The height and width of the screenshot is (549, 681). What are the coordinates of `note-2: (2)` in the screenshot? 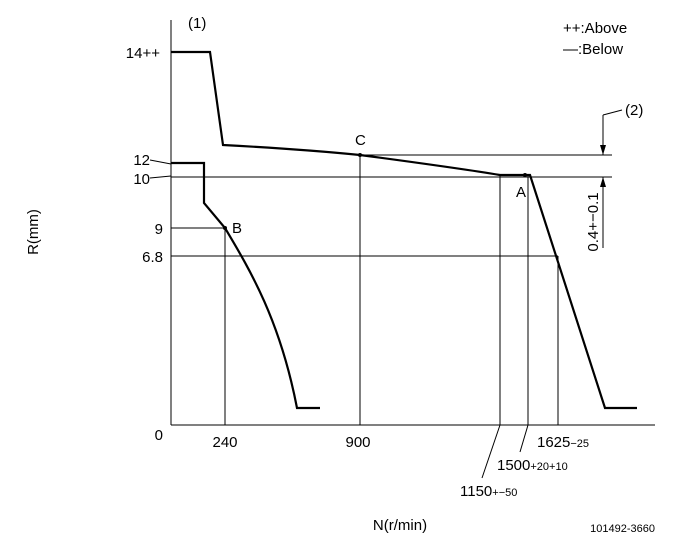 It's located at (634, 110).